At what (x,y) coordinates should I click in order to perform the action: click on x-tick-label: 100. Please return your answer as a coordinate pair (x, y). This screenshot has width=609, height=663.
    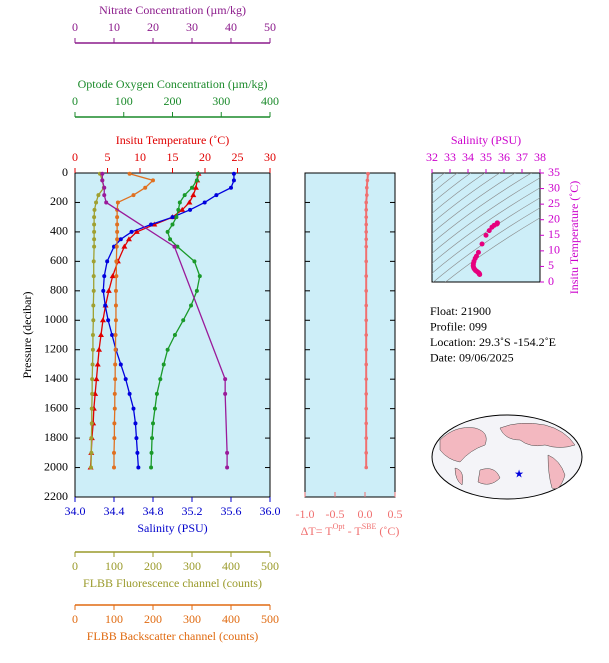
    Looking at the image, I should click on (124, 101).